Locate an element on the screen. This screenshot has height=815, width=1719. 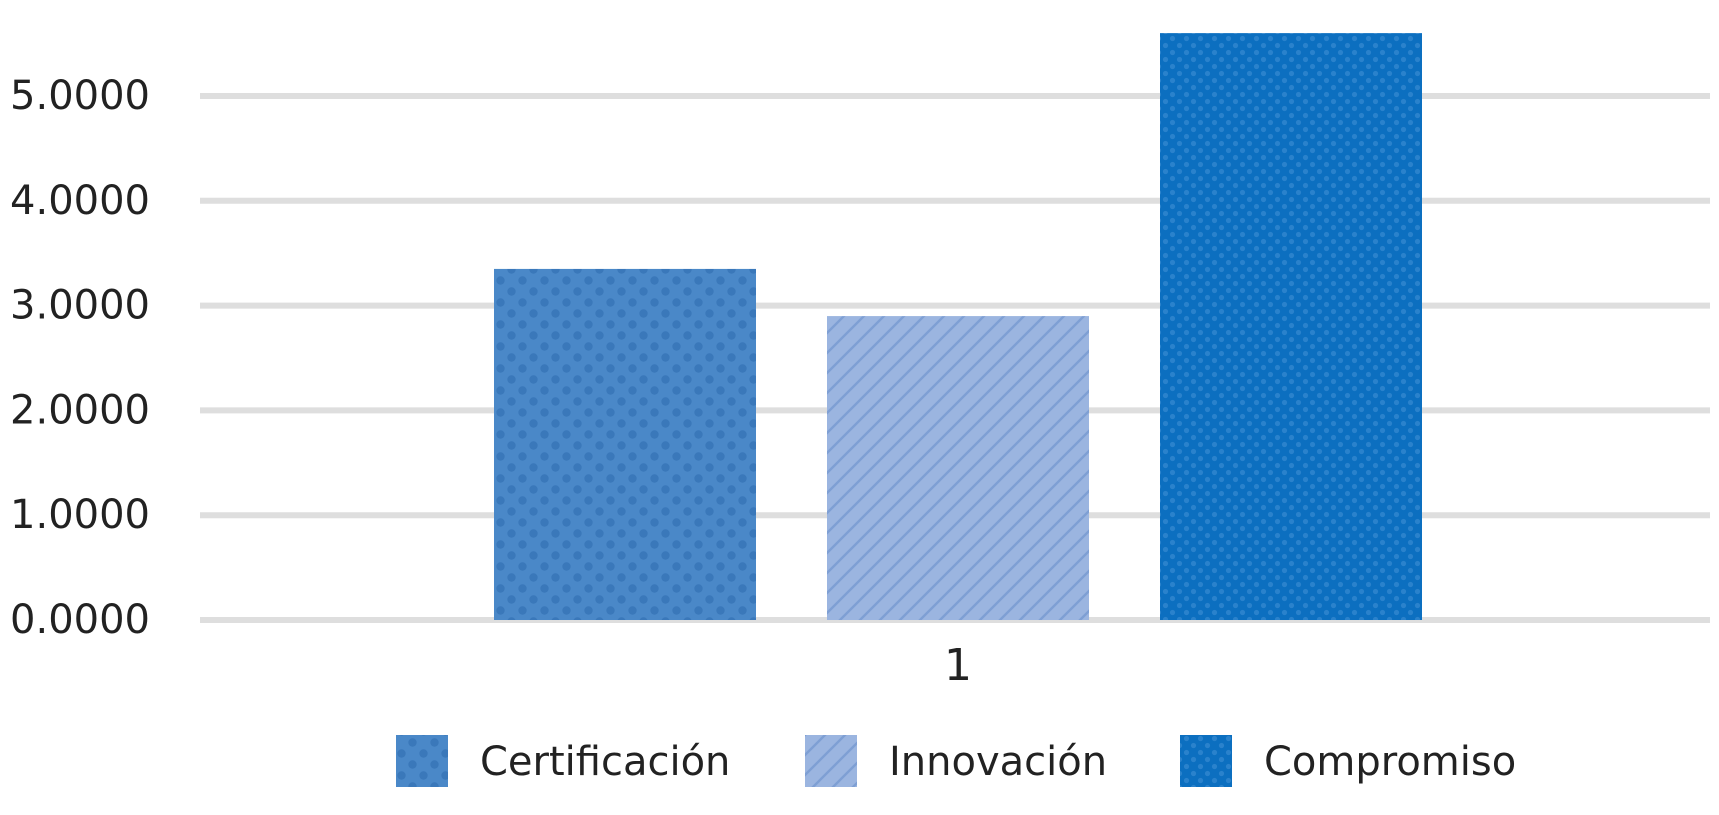
y-tick-label: 4.0000 is located at coordinates (80, 201).